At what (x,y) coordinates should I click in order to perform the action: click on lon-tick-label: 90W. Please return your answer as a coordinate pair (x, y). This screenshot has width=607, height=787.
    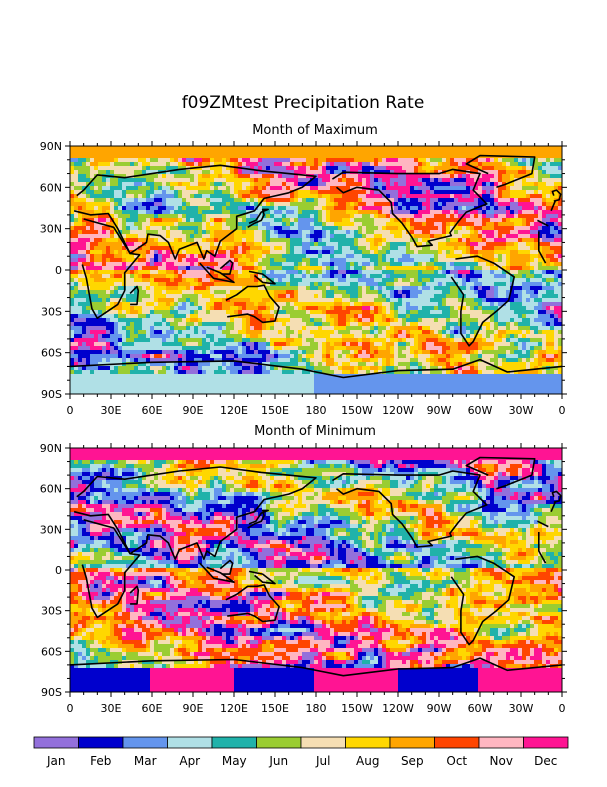
    Looking at the image, I should click on (439, 708).